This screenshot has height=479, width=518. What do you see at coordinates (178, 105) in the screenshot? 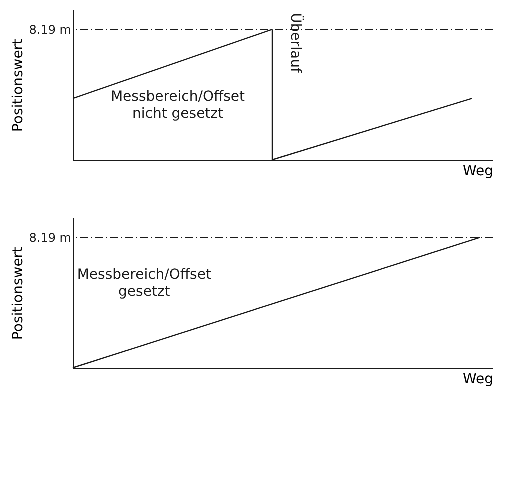
I see `annotation: Messbereich/Offset nicht gesetzt` at bounding box center [178, 105].